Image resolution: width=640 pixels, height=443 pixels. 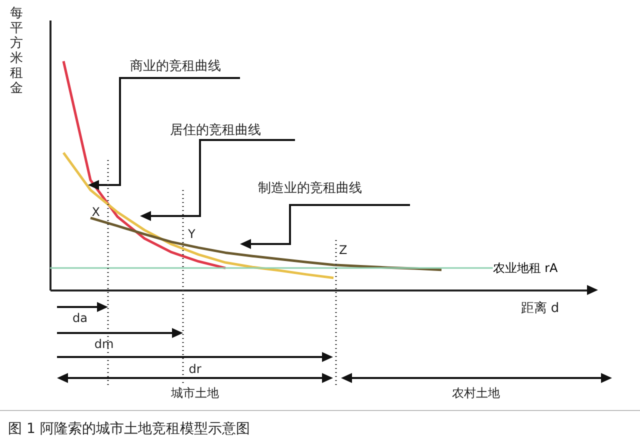 What do you see at coordinates (525, 268) in the screenshot?
I see `ref-line-label: 农业地租 rA` at bounding box center [525, 268].